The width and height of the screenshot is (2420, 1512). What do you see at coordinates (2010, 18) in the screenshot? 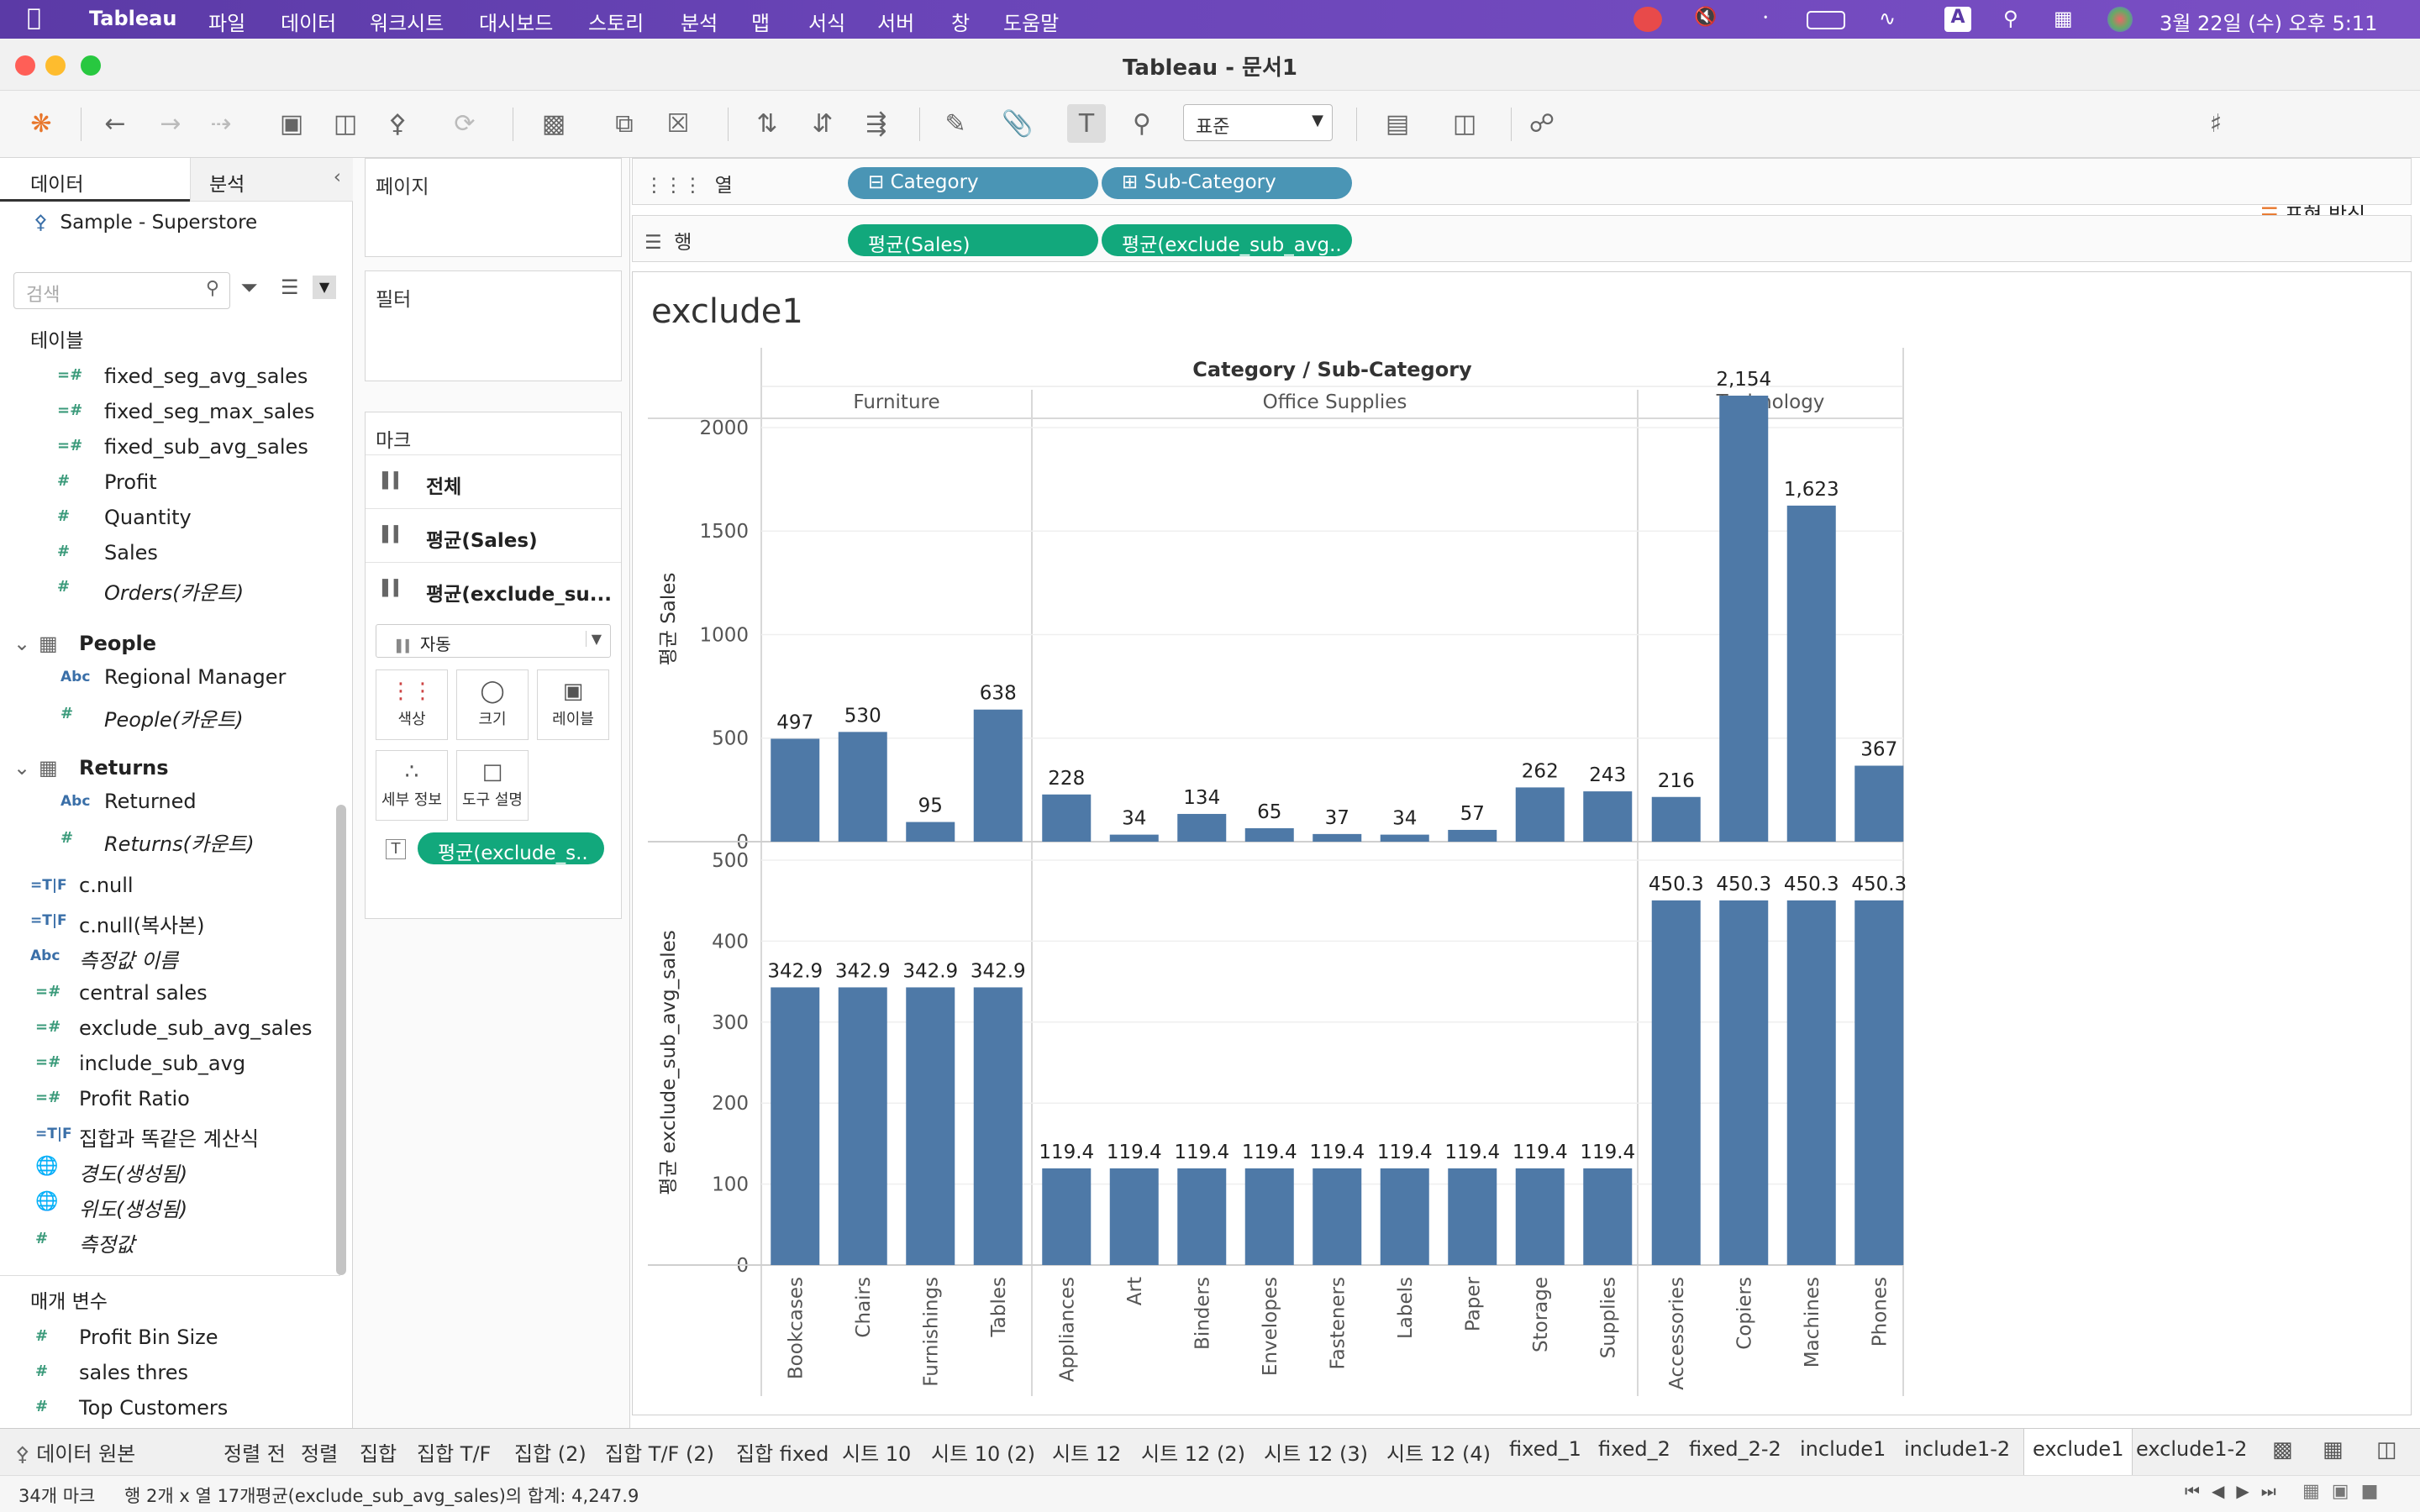
I see `search-icon: ⚲` at bounding box center [2010, 18].